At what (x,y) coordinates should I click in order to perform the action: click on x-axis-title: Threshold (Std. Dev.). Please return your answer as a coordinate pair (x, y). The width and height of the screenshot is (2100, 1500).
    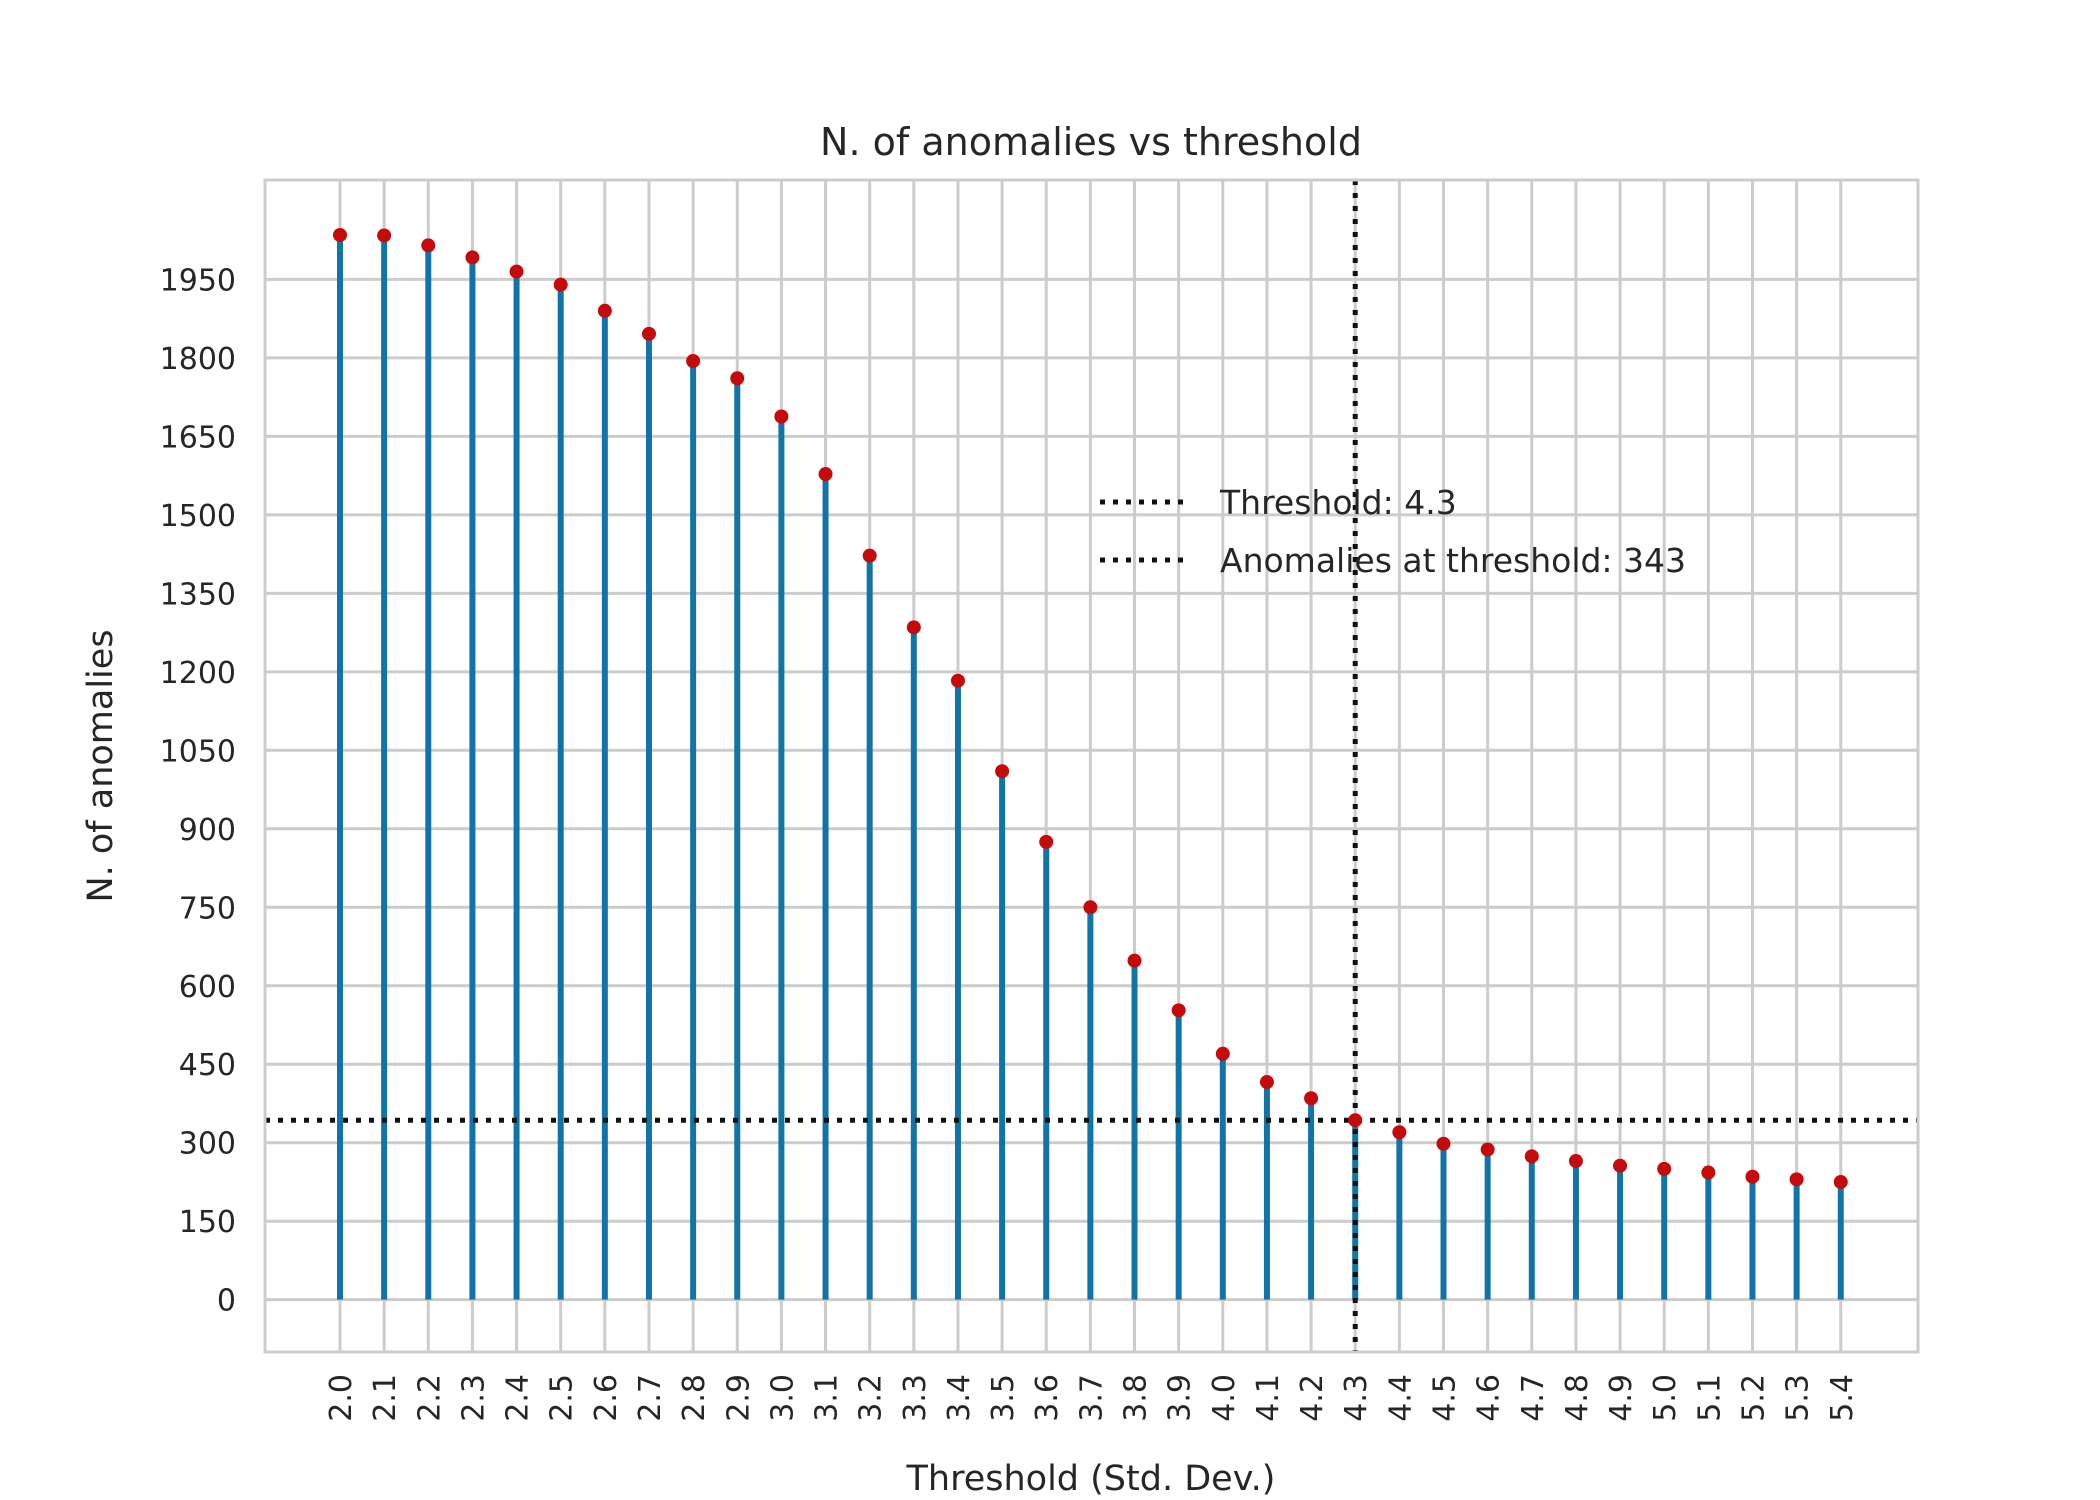
    Looking at the image, I should click on (1091, 1479).